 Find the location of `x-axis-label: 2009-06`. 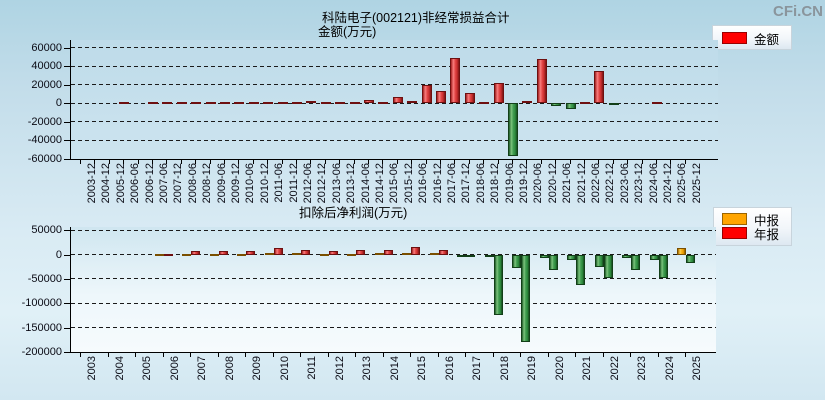

x-axis-label: 2009-06 is located at coordinates (221, 183).